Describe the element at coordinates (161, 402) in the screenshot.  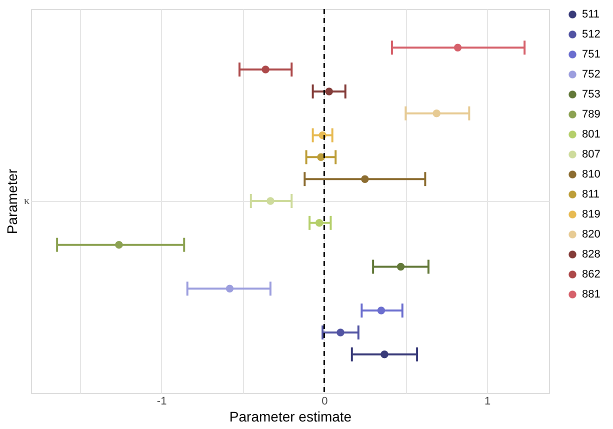
I see `x-tick-label: -1` at that location.